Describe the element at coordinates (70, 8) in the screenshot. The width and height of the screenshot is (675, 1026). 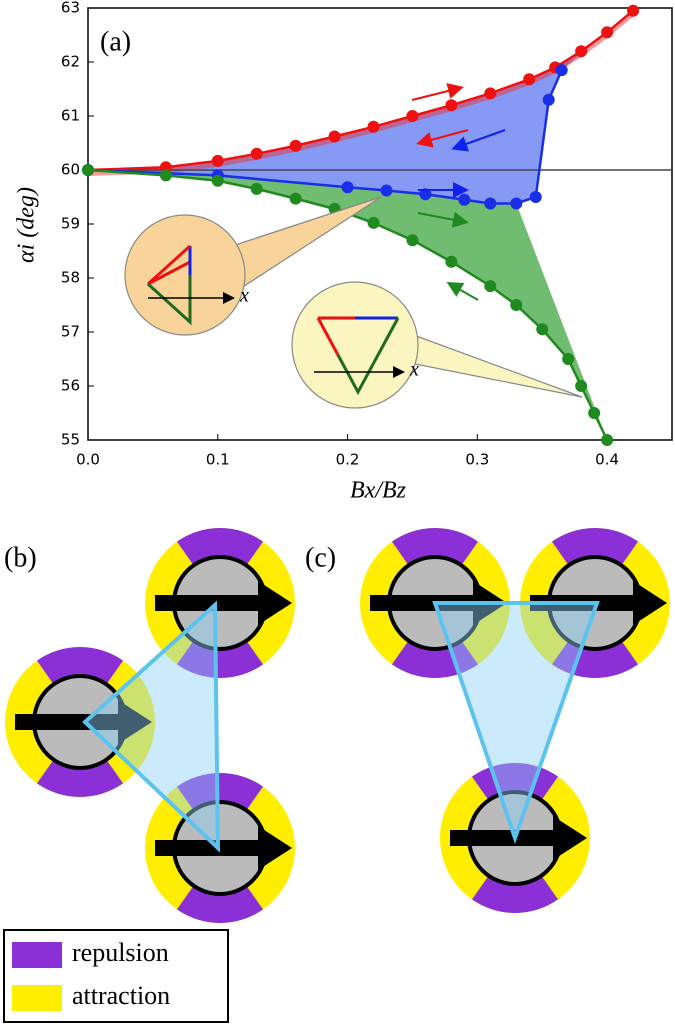
I see `y-tick-label: 63` at that location.